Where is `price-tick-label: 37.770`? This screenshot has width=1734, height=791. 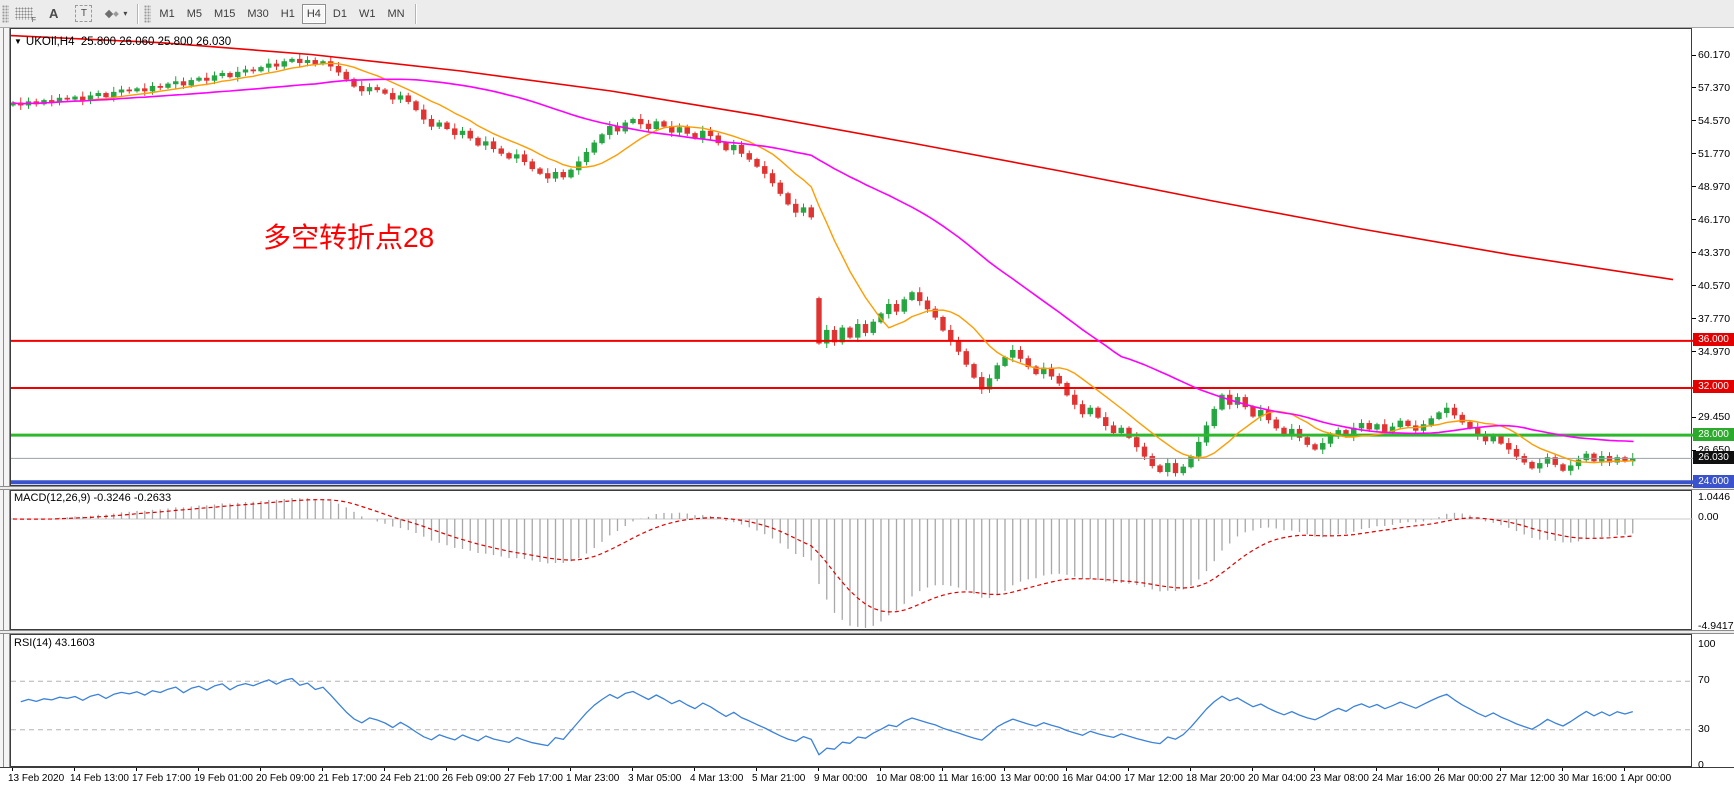 price-tick-label: 37.770 is located at coordinates (1714, 319).